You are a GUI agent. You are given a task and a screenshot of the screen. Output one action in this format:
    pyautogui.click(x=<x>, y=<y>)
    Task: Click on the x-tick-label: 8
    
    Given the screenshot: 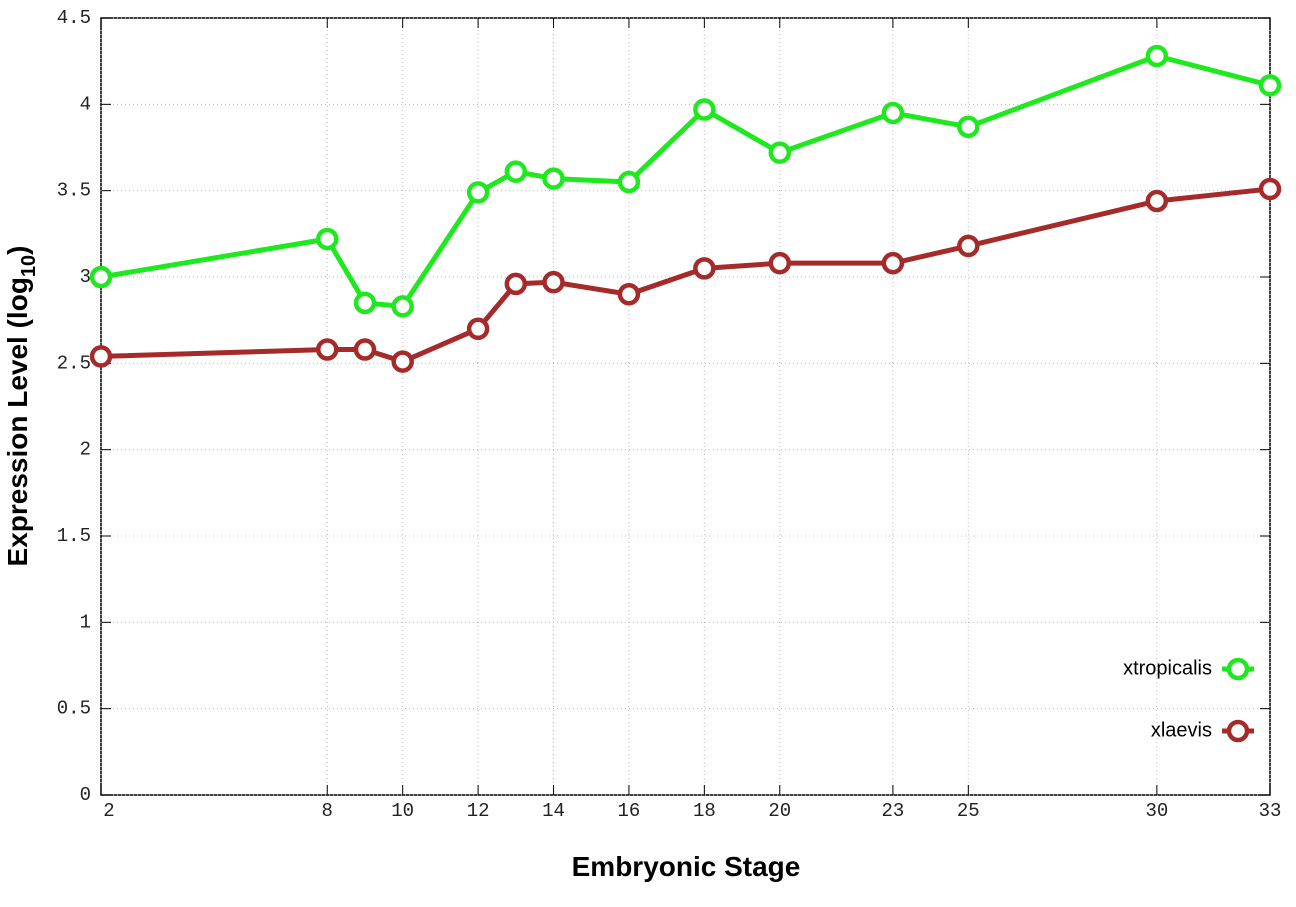 What is the action you would take?
    pyautogui.click(x=327, y=811)
    